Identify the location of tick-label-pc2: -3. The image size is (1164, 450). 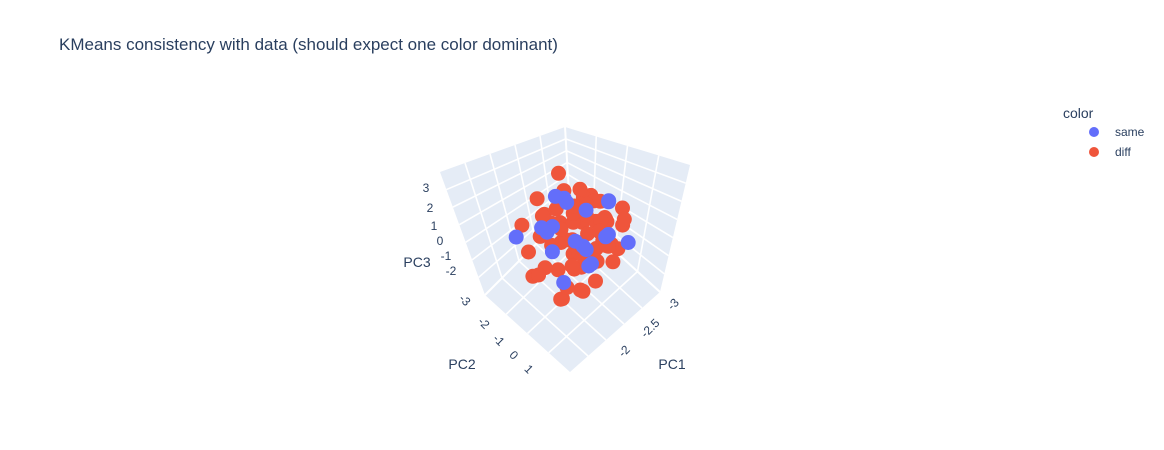
(465, 300).